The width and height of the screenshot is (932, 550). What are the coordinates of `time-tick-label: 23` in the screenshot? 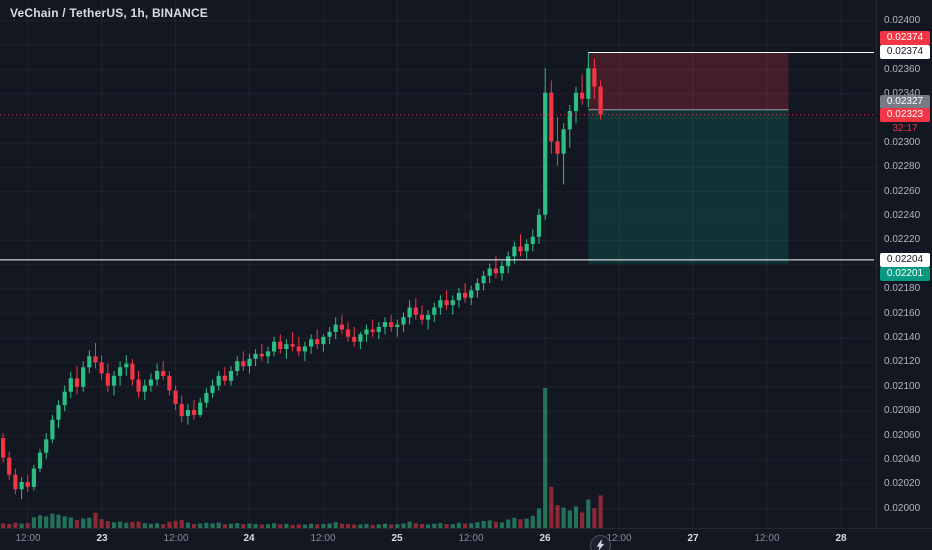 It's located at (102, 538).